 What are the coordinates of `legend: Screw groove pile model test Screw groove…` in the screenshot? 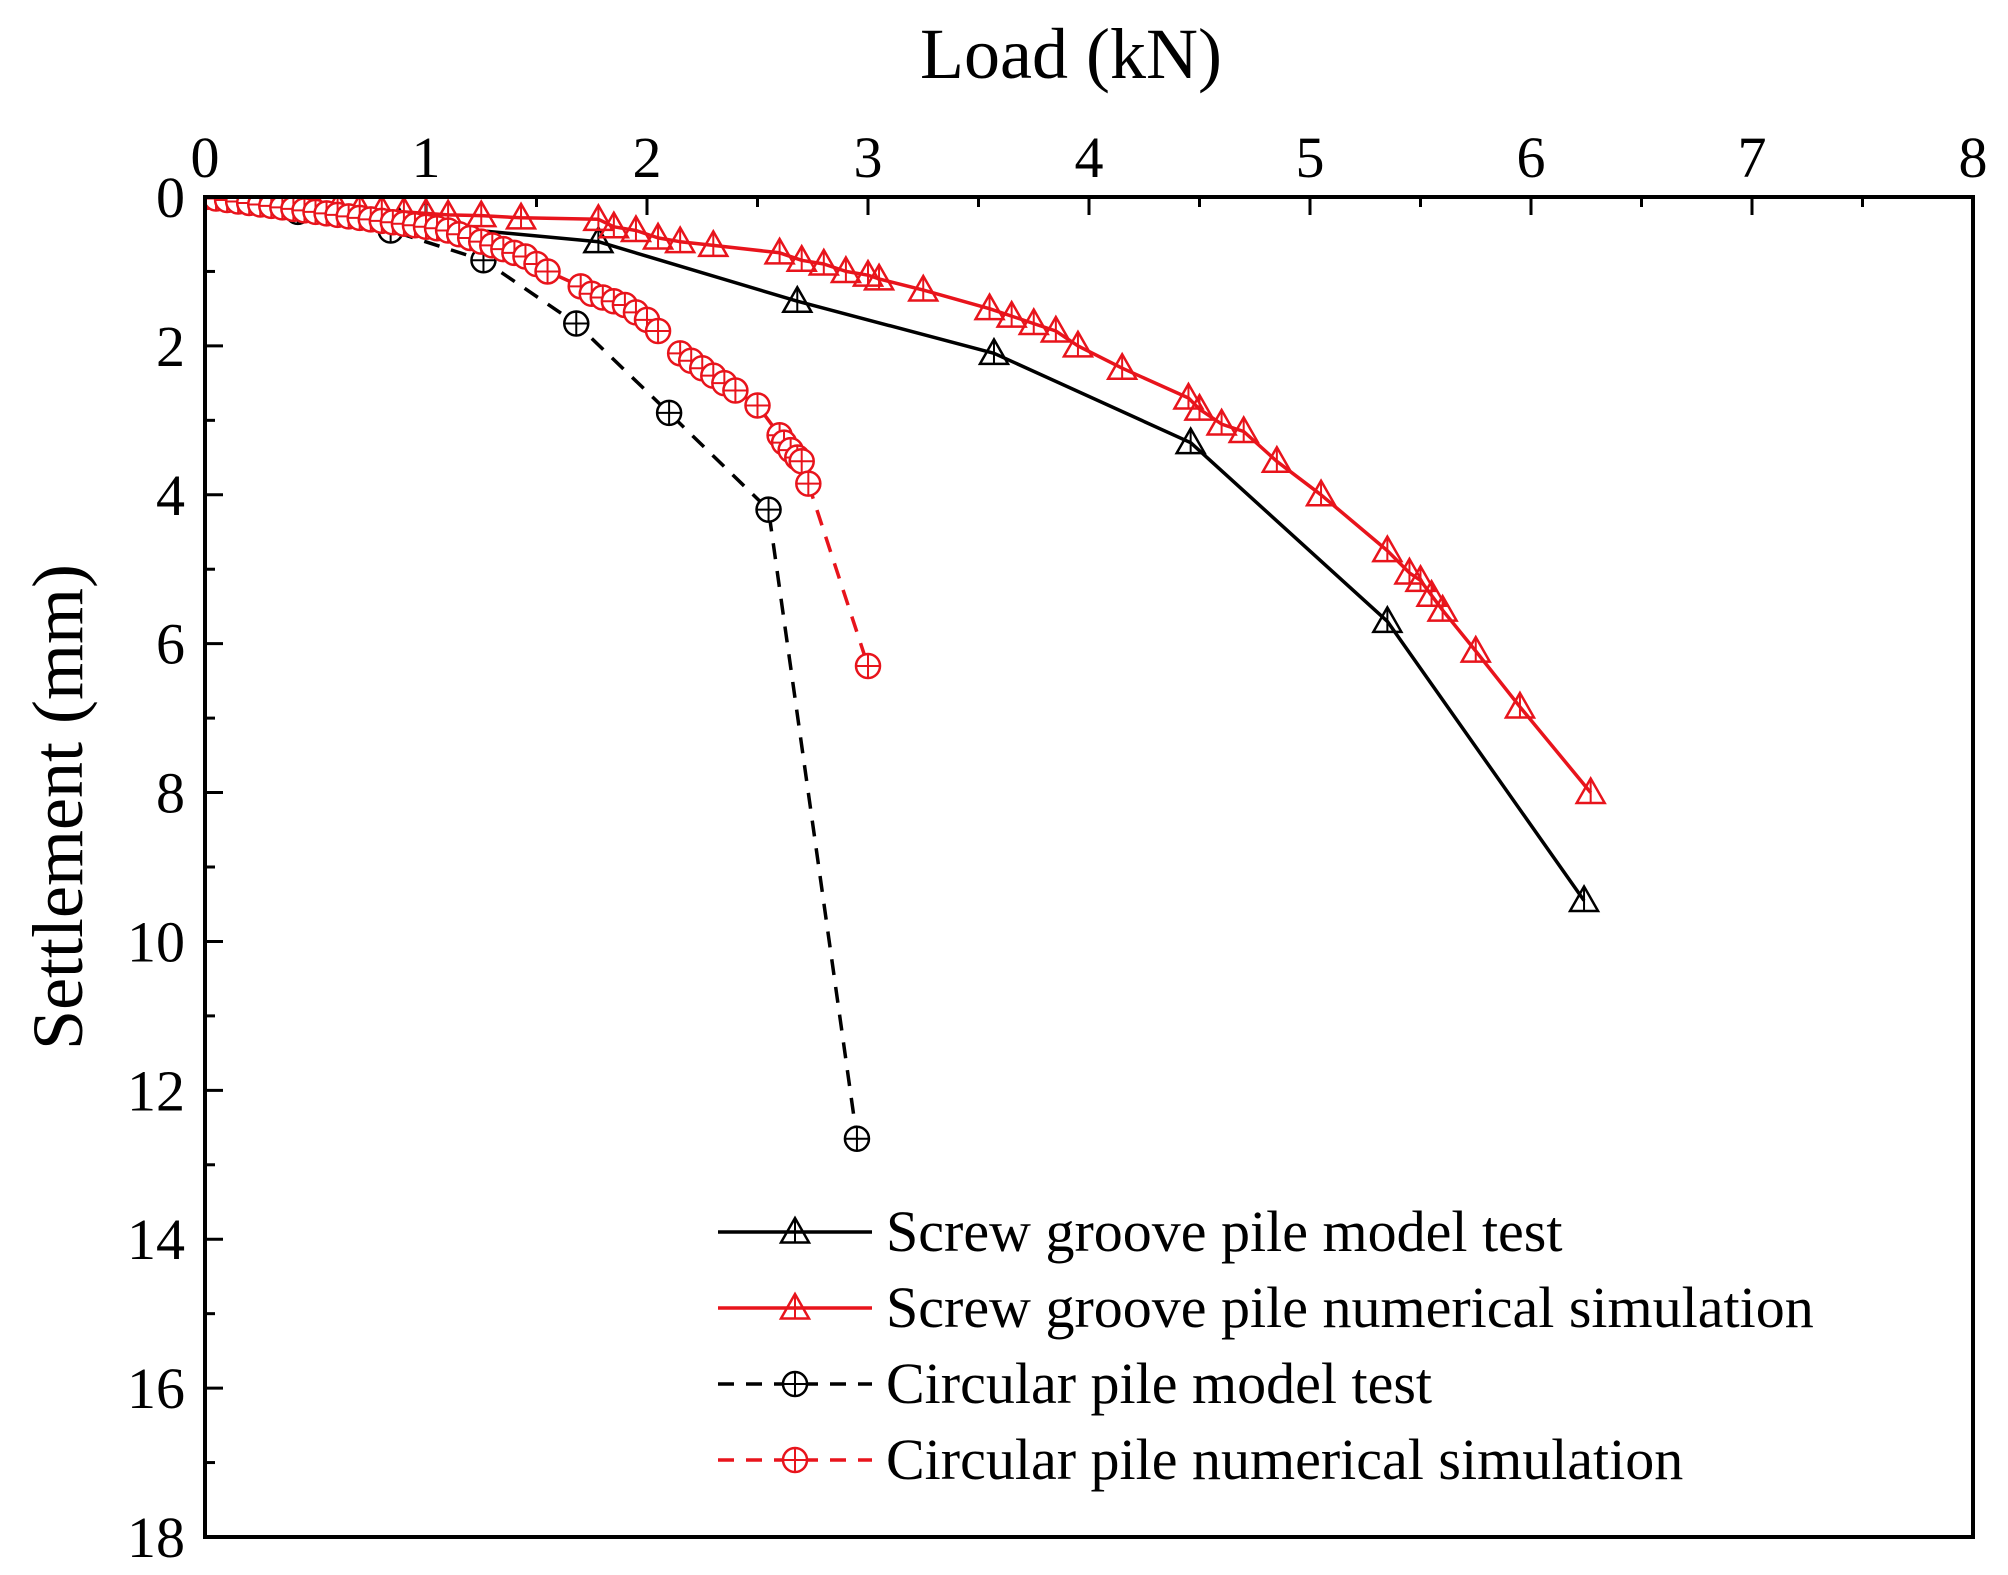 It's located at (1266, 1345).